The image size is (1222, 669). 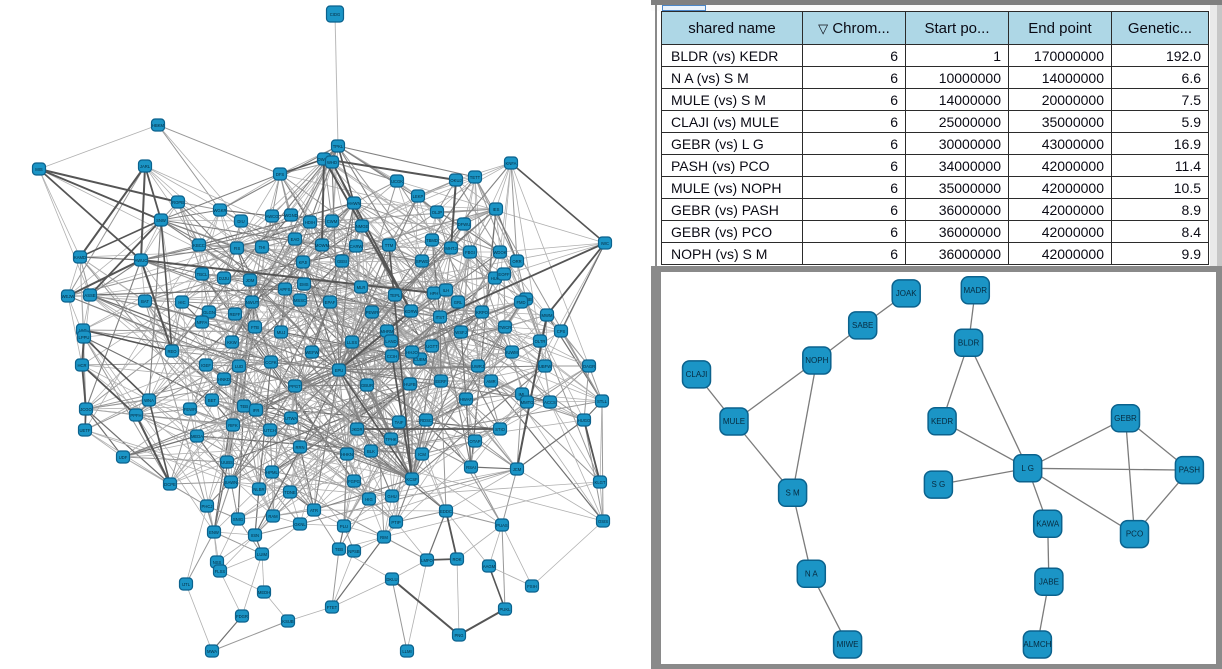 What do you see at coordinates (540, 341) in the screenshot?
I see `svg-text: OLTR` at bounding box center [540, 341].